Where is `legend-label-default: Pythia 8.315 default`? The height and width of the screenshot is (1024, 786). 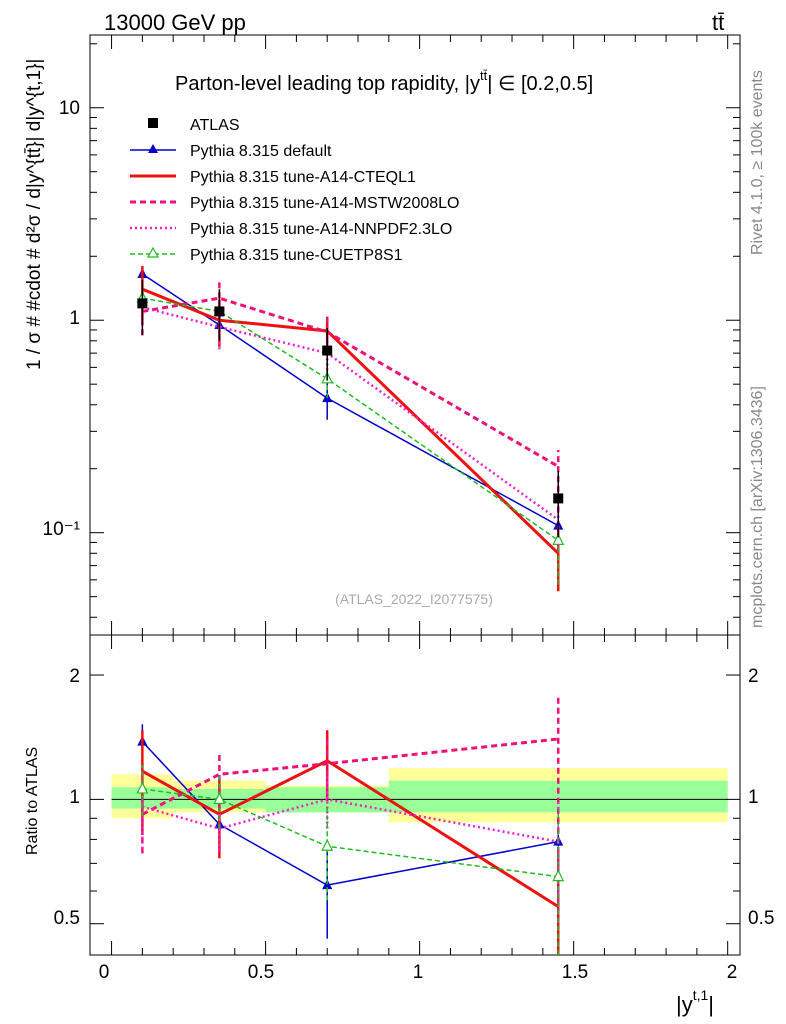
legend-label-default: Pythia 8.315 default is located at coordinates (261, 151).